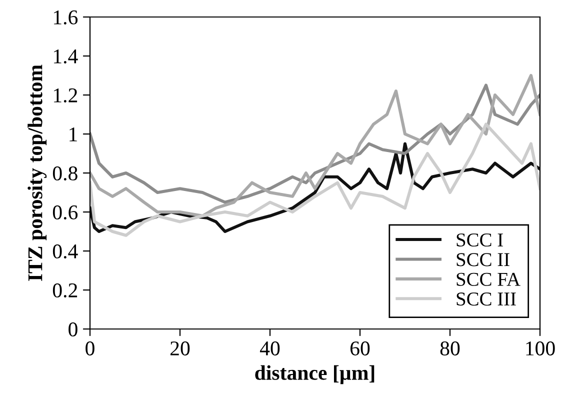 The width and height of the screenshot is (562, 403). I want to click on y-tick-label: 1, so click(73, 134).